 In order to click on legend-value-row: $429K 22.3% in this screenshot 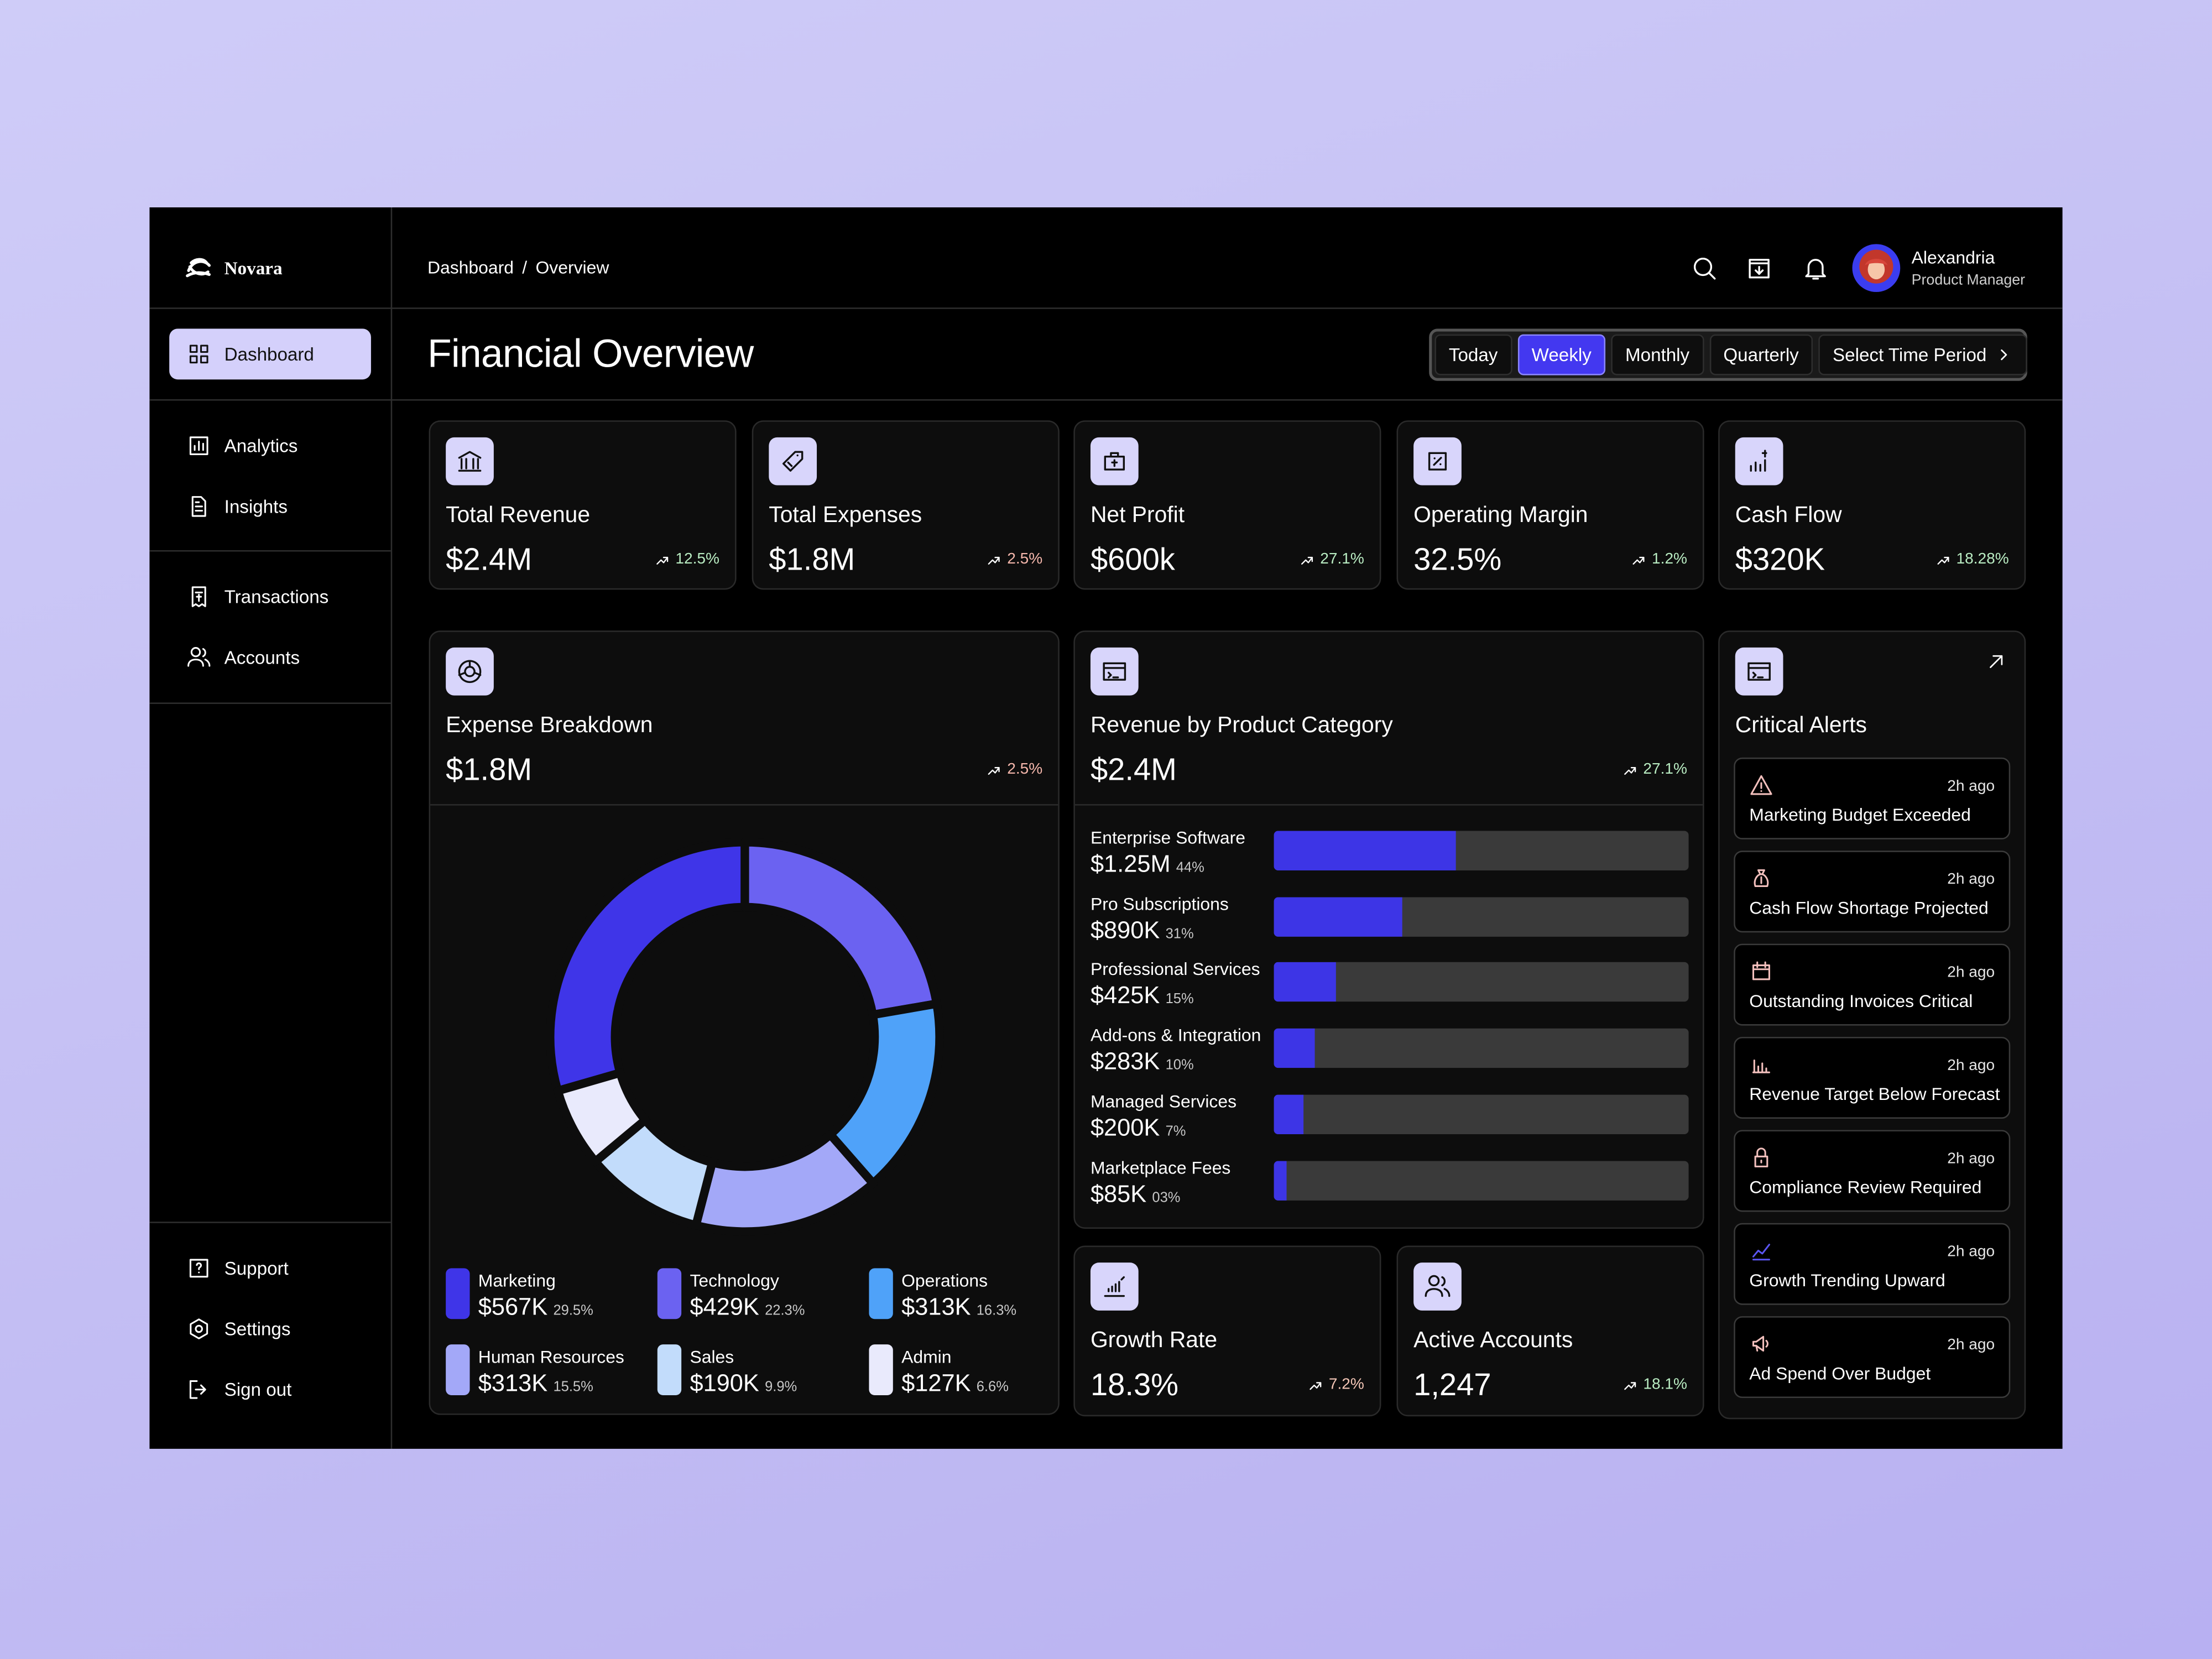, I will do `click(748, 1307)`.